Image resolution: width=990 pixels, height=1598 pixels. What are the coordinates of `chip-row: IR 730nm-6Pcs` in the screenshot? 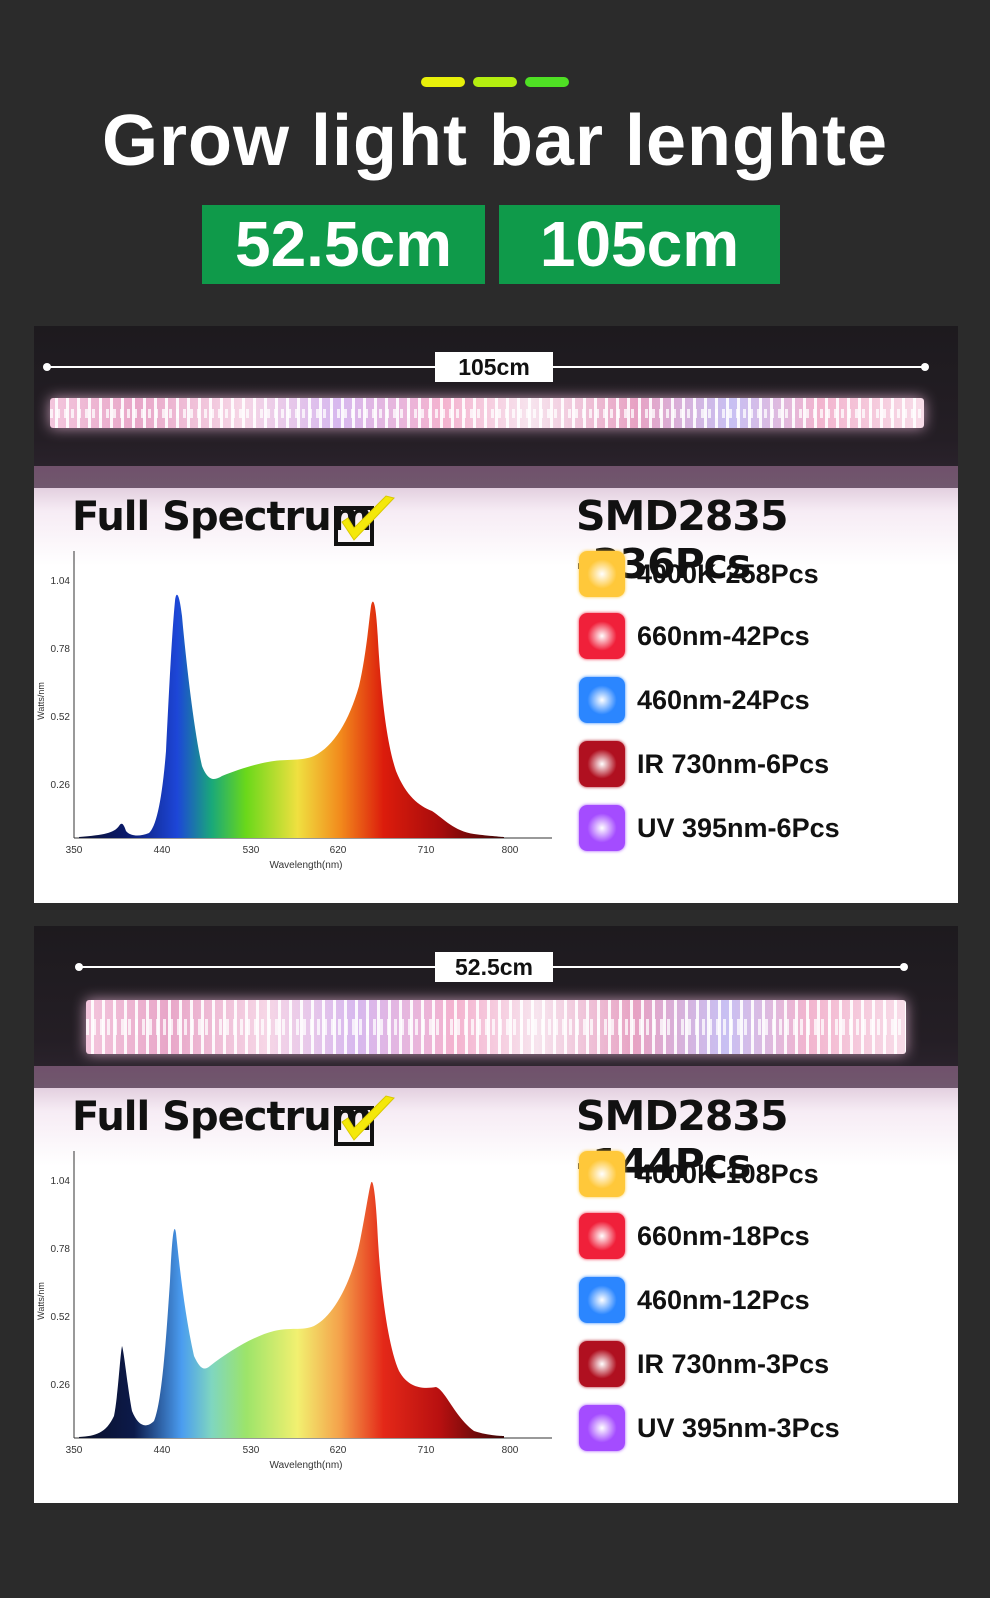 It's located at (704, 764).